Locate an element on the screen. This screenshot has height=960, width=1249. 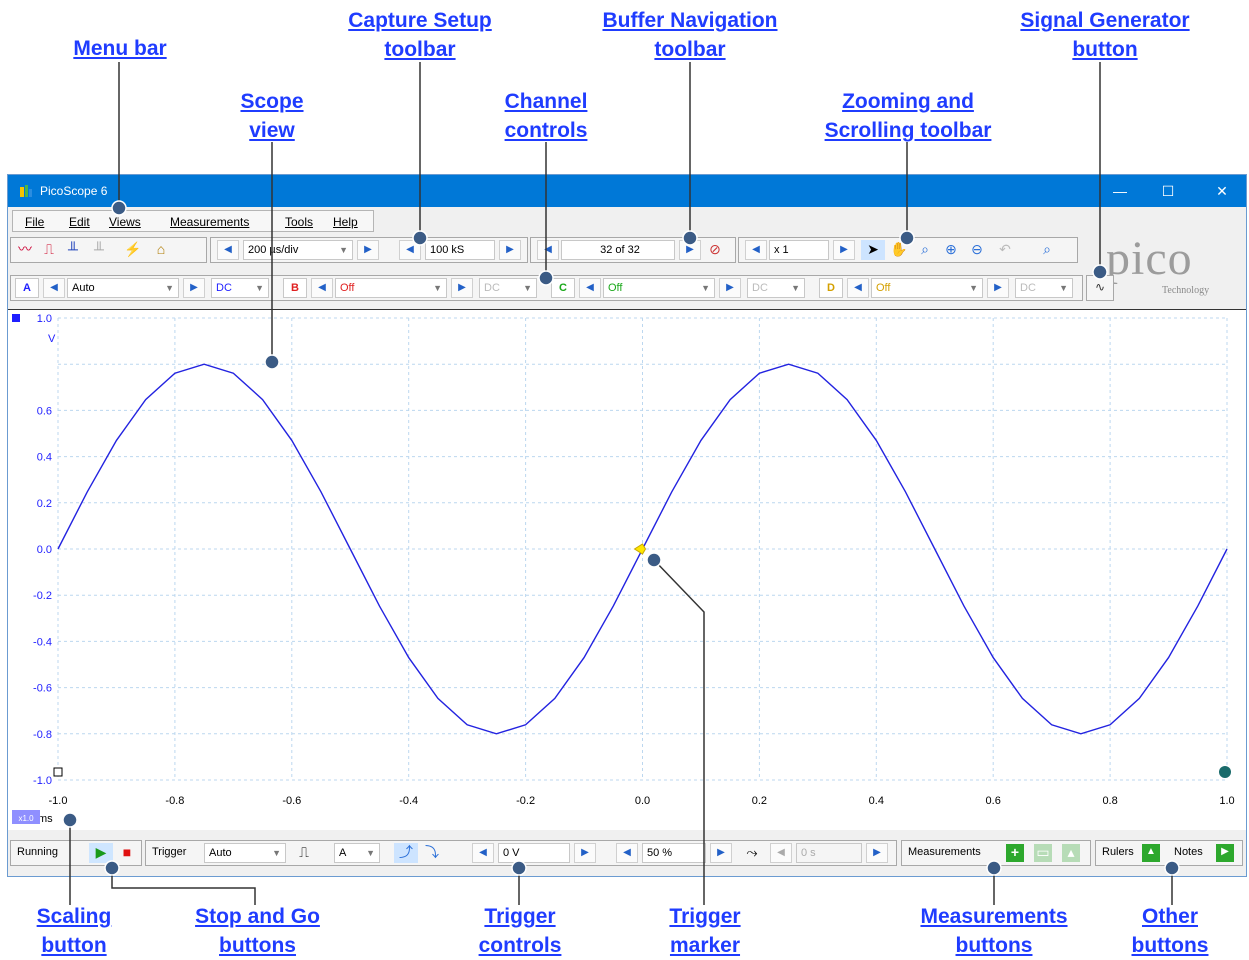
samples-select: 100 kS is located at coordinates (460, 250).